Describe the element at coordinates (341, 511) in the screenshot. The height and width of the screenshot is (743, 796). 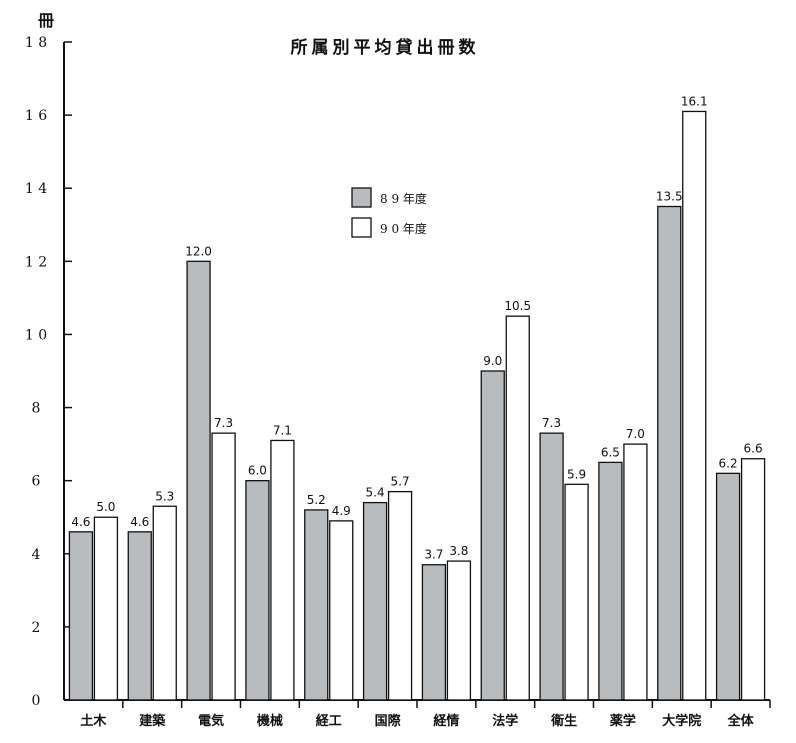
I see `data-label: 4.9` at that location.